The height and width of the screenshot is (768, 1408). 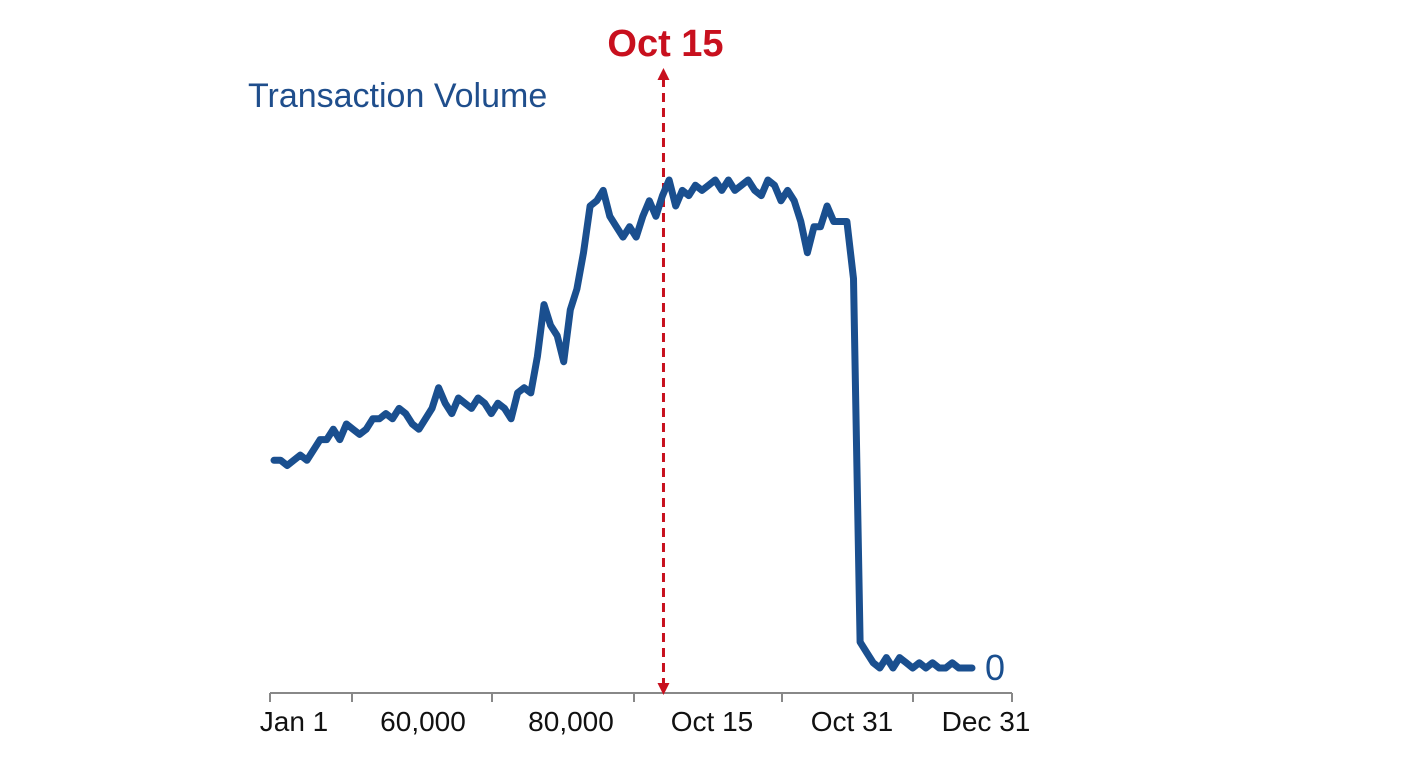 What do you see at coordinates (712, 721) in the screenshot?
I see `x-tick-label: Oct 15` at bounding box center [712, 721].